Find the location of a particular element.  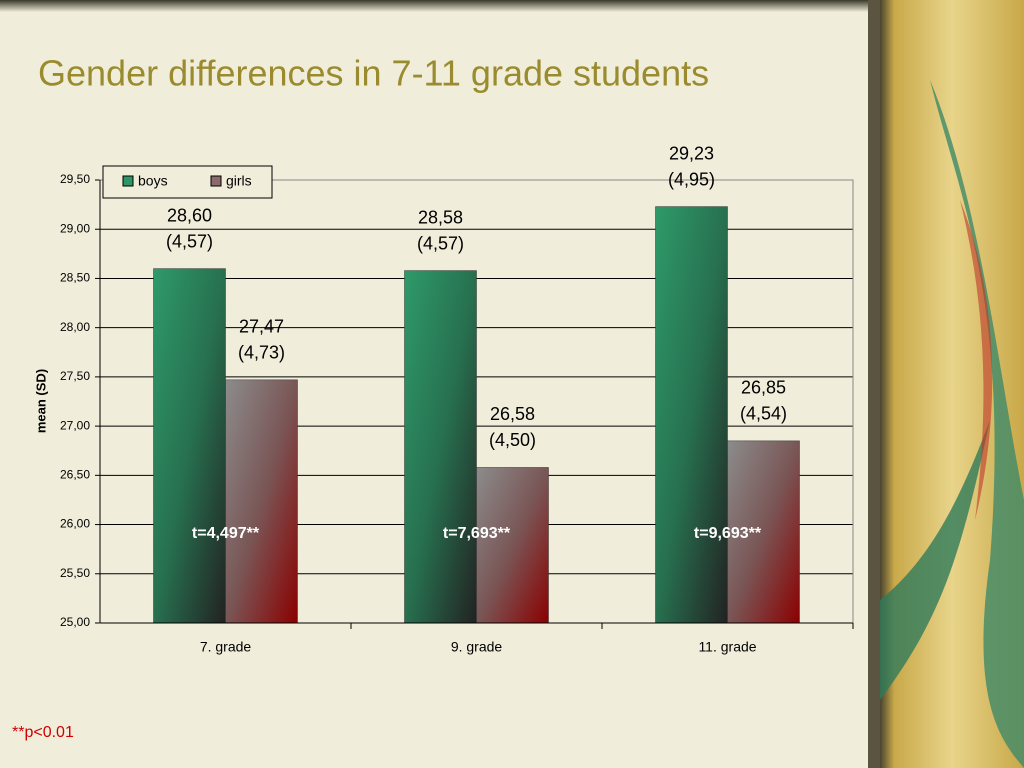

value-label: 27,47 is located at coordinates (261, 327).